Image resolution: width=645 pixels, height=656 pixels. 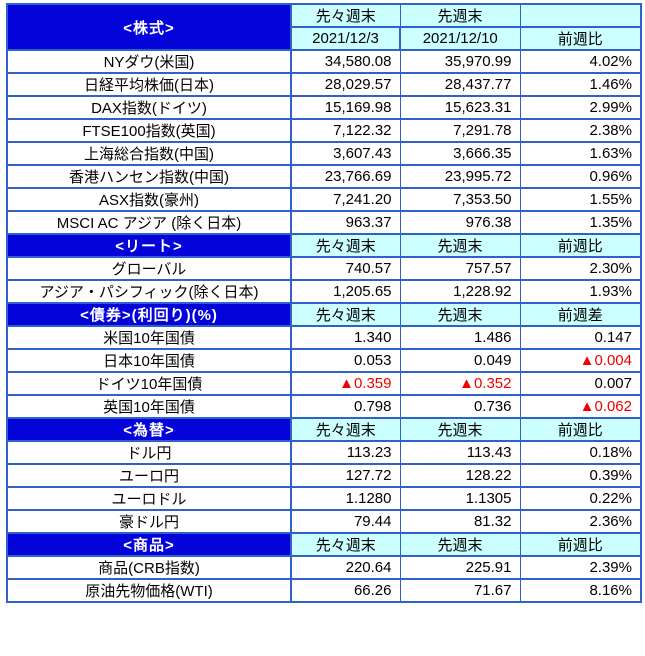 I want to click on change-value: 1.63%, so click(x=580, y=153).